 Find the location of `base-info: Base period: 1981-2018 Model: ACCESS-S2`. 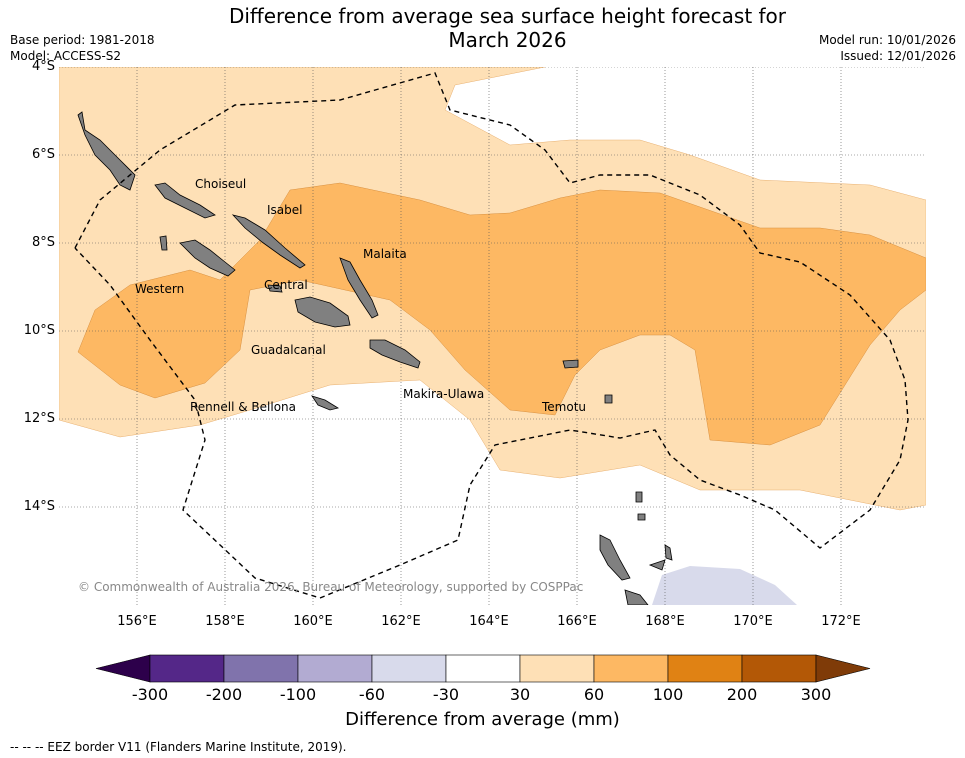

base-info: Base period: 1981-2018 Model: ACCESS-S2 is located at coordinates (82, 48).